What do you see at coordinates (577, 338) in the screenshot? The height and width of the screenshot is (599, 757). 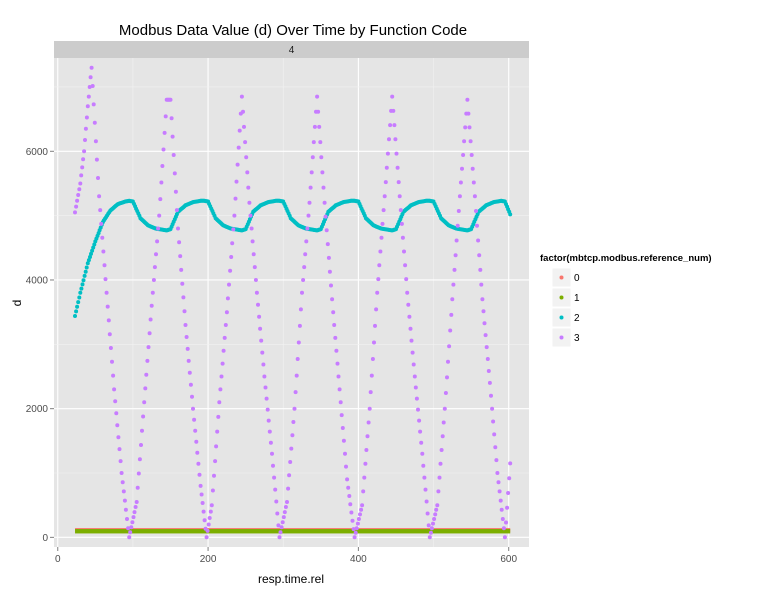 I see `legend-label: 3` at bounding box center [577, 338].